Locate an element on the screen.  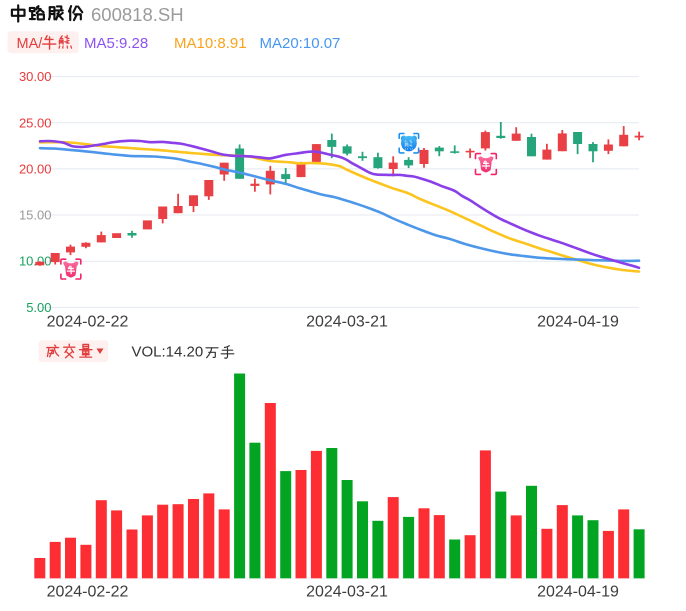
svg-text: 25.00 is located at coordinates (35, 122).